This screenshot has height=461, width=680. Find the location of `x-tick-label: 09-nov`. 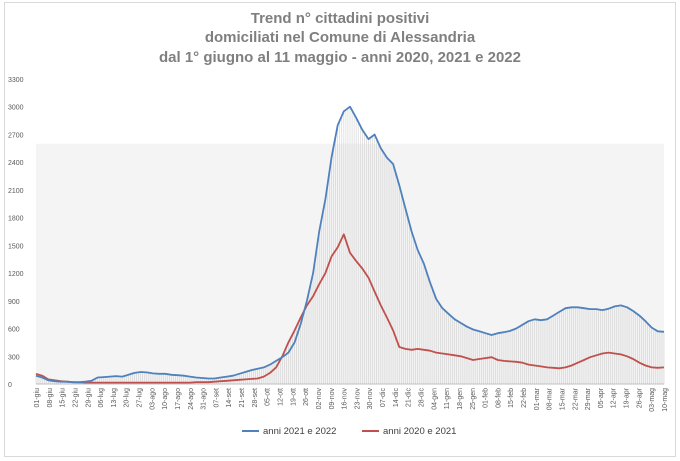

x-tick-label: 09-nov is located at coordinates (332, 399).